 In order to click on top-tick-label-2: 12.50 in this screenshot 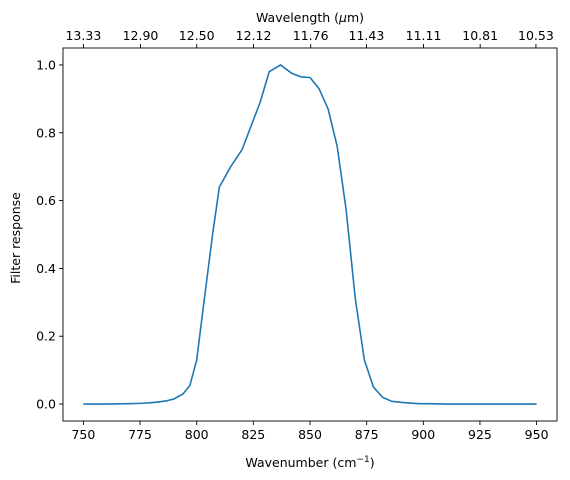, I will do `click(197, 35)`.